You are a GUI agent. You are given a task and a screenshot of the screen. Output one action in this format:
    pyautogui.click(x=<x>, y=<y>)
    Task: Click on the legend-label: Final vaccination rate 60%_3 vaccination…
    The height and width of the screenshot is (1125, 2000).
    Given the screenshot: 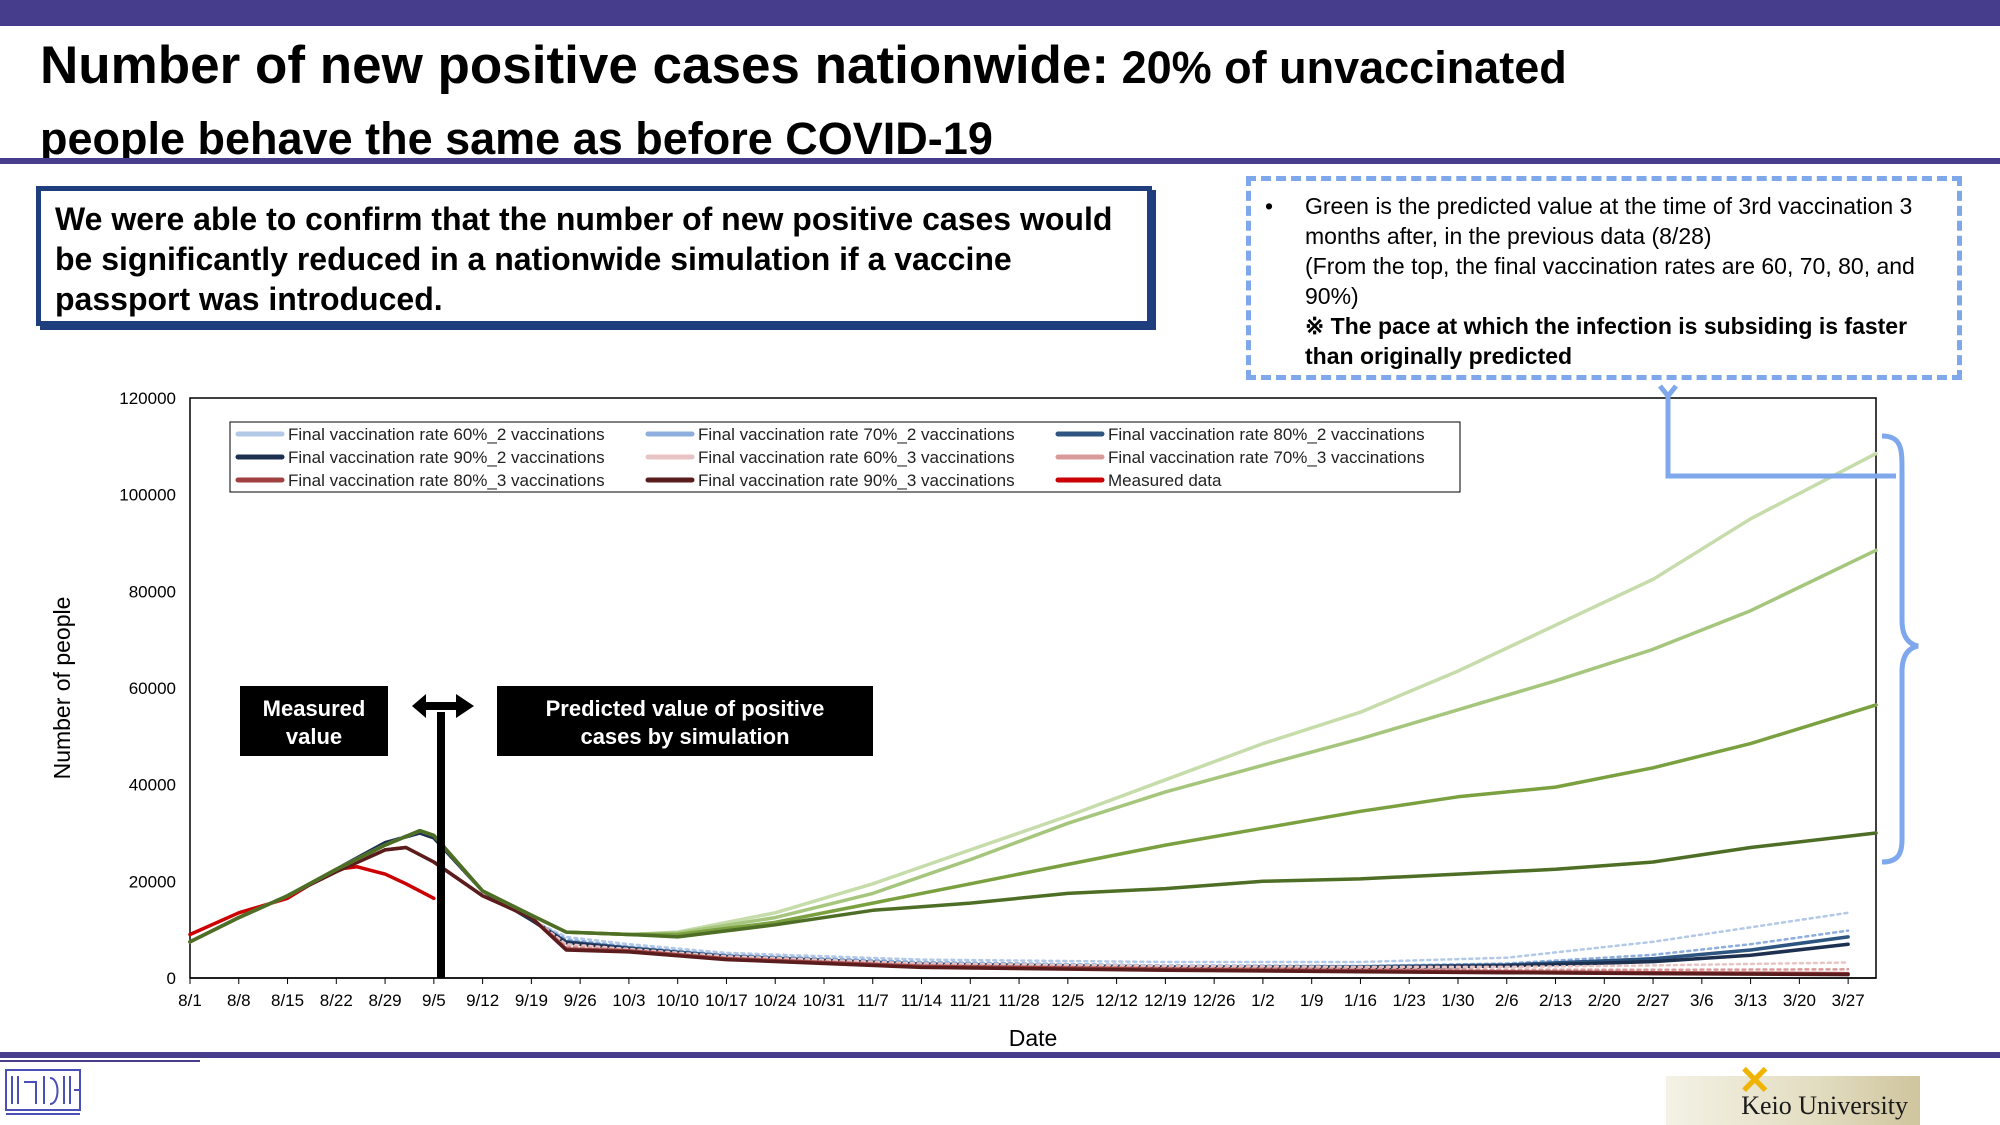 What is the action you would take?
    pyautogui.click(x=856, y=457)
    